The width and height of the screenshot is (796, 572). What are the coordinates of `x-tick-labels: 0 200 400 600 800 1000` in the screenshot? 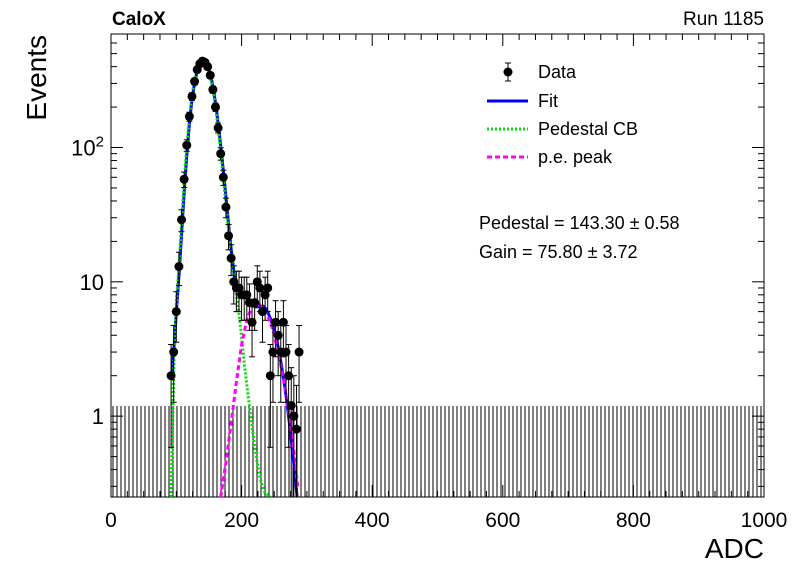 It's located at (446, 520).